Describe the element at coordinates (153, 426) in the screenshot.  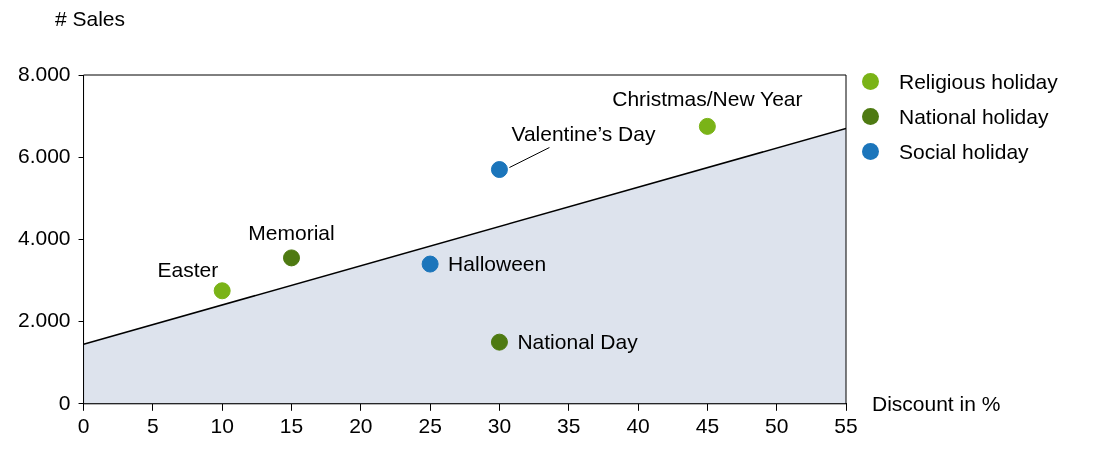
I see `x-tick-label: 5` at that location.